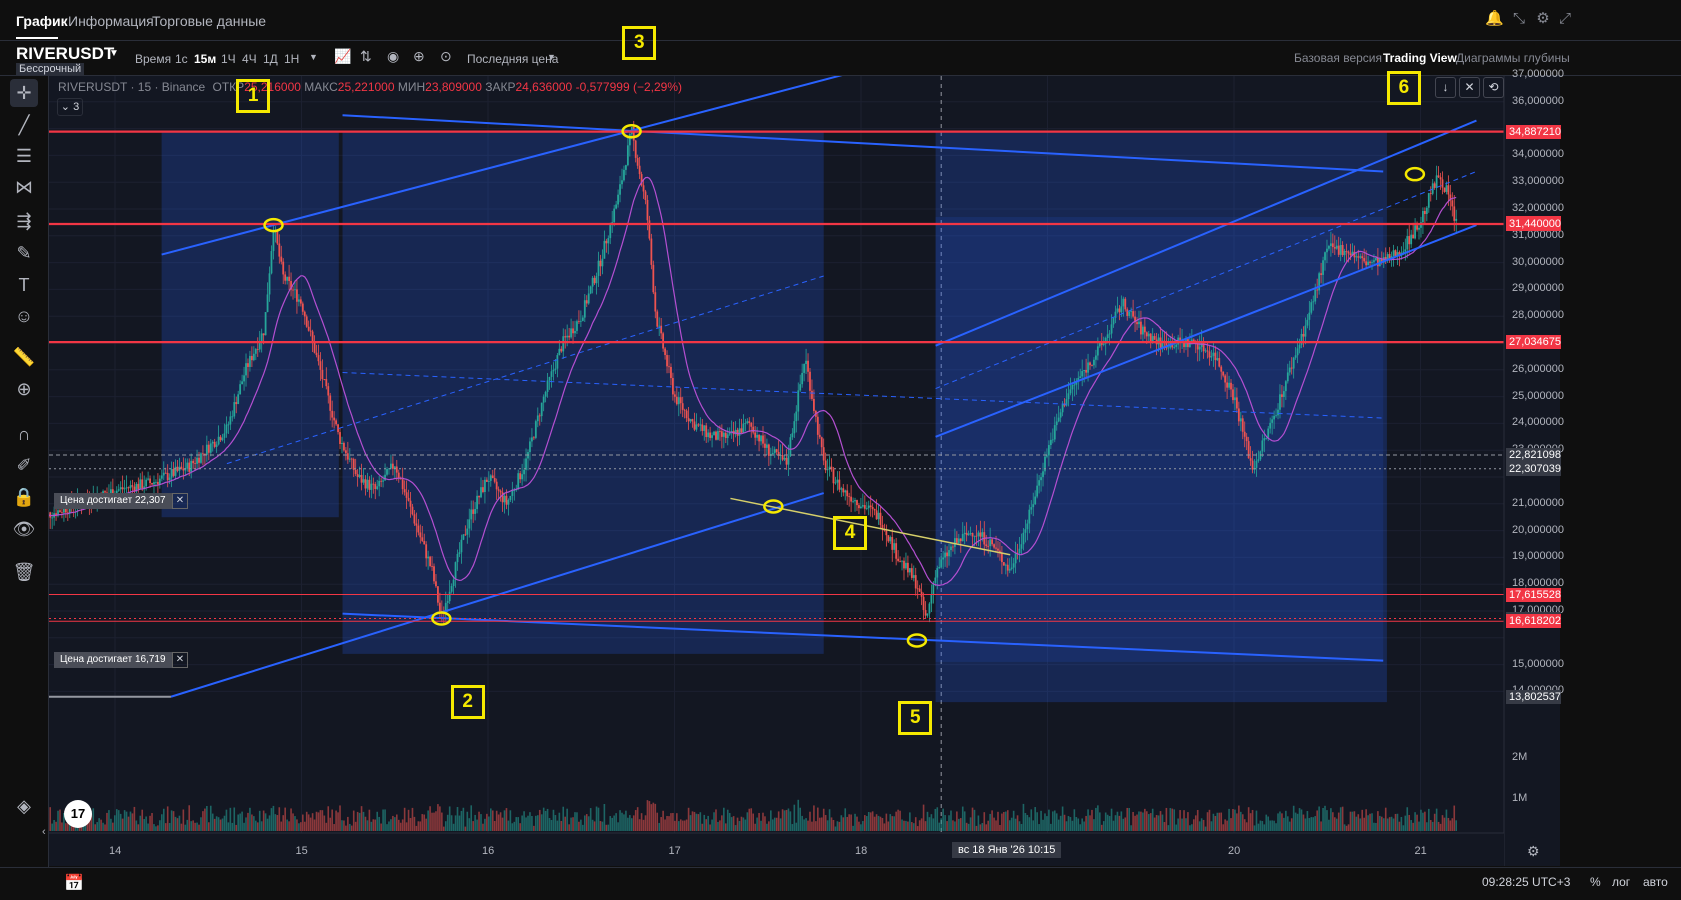 This screenshot has width=1681, height=900. I want to click on time-tick: 17, so click(675, 851).